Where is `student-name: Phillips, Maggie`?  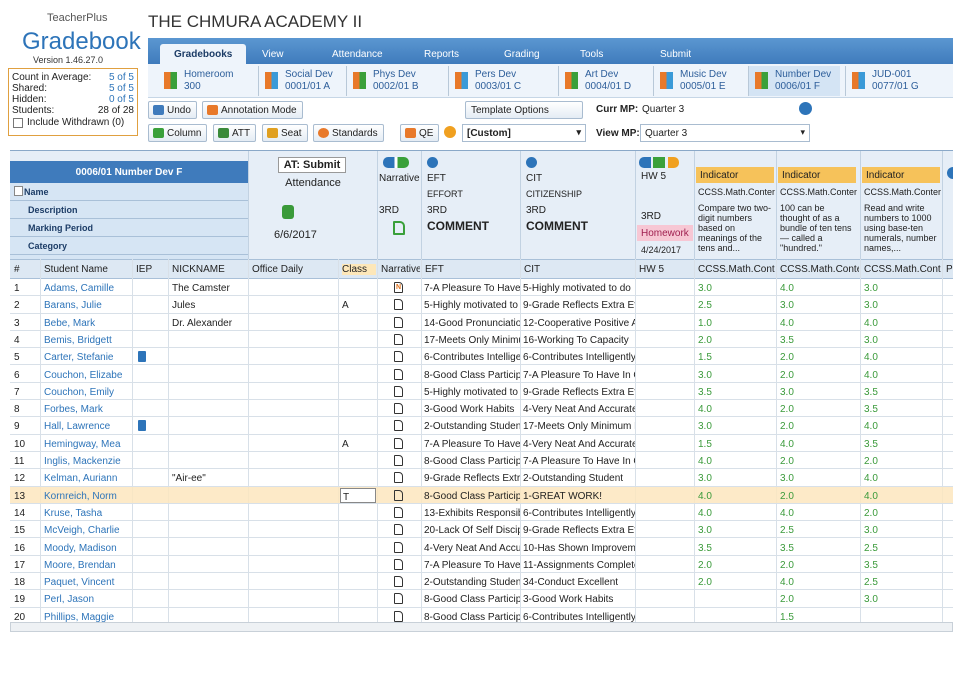 student-name: Phillips, Maggie is located at coordinates (79, 617).